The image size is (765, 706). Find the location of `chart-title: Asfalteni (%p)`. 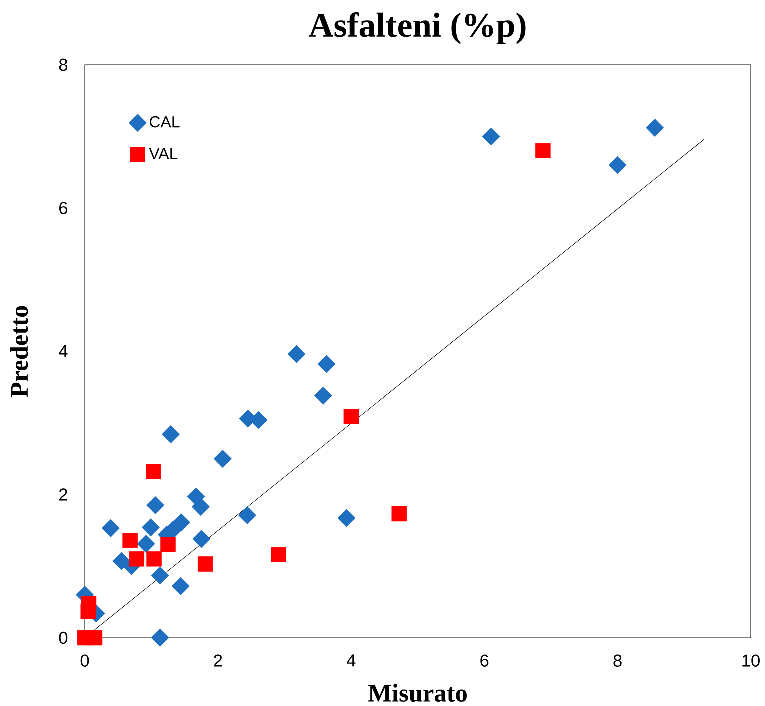

chart-title: Asfalteni (%p) is located at coordinates (417, 28).